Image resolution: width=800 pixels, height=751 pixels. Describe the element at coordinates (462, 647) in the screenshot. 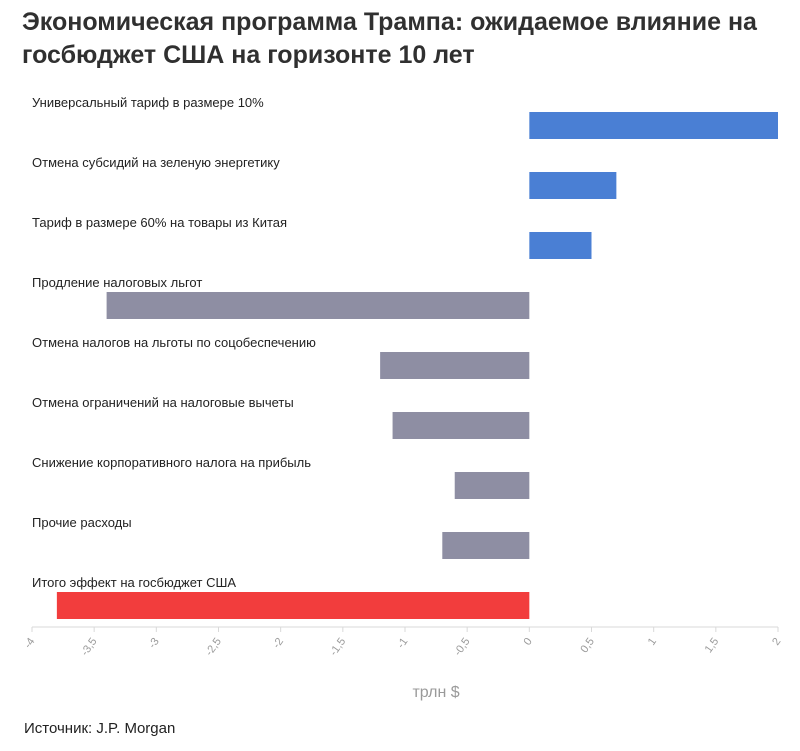

I see `x-tick-label: -0,5` at that location.